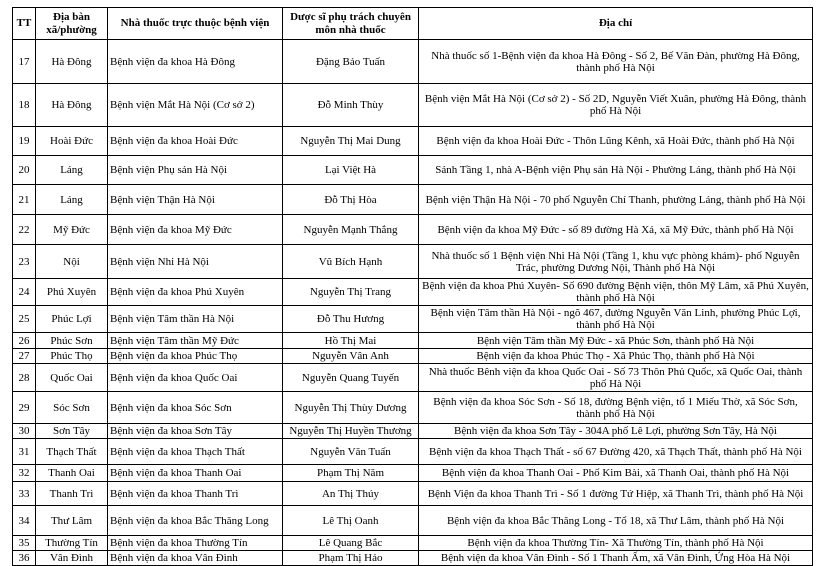  I want to click on cell-tt: 36, so click(24, 558).